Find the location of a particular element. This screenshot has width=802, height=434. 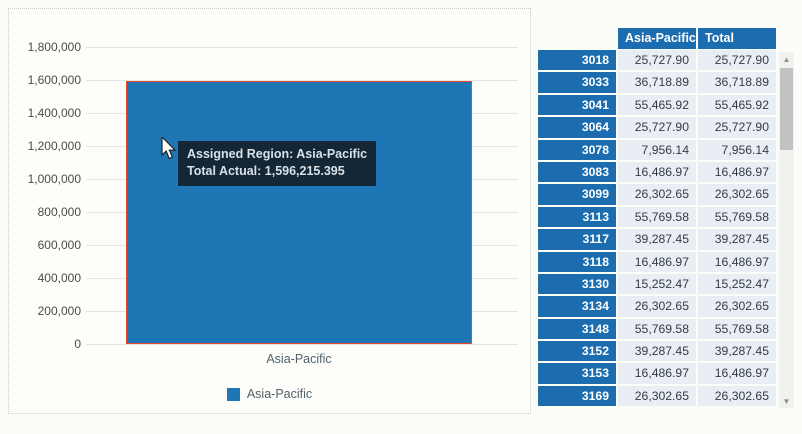

legend-label: Asia-Pacific is located at coordinates (279, 394).